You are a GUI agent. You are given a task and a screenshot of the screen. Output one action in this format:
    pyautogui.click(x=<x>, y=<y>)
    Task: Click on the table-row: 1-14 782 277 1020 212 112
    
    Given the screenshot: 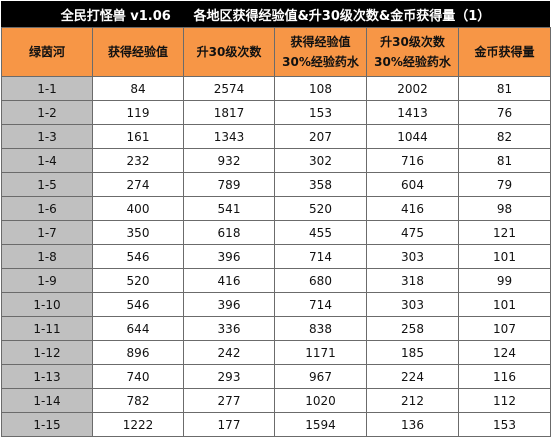 What is the action you would take?
    pyautogui.click(x=276, y=400)
    